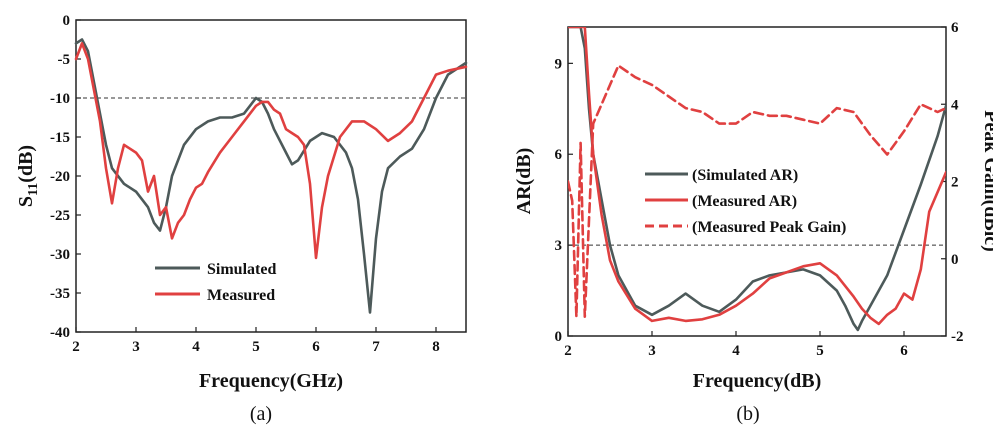 The width and height of the screenshot is (993, 435). What do you see at coordinates (559, 246) in the screenshot?
I see `y-tick-label: 3` at bounding box center [559, 246].